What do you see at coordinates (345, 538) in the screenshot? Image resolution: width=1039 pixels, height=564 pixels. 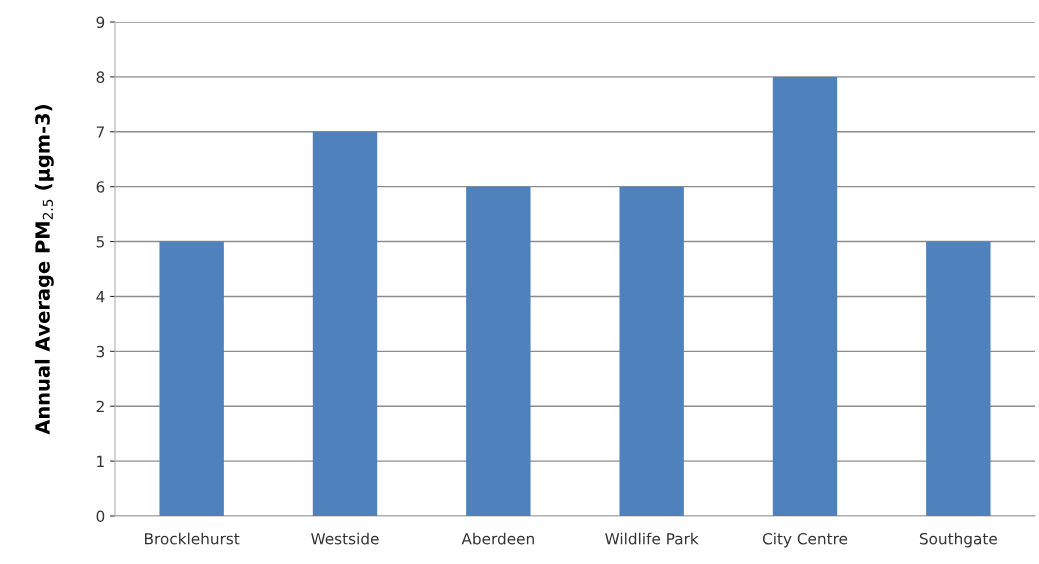 I see `x-tick-label: Westside` at bounding box center [345, 538].